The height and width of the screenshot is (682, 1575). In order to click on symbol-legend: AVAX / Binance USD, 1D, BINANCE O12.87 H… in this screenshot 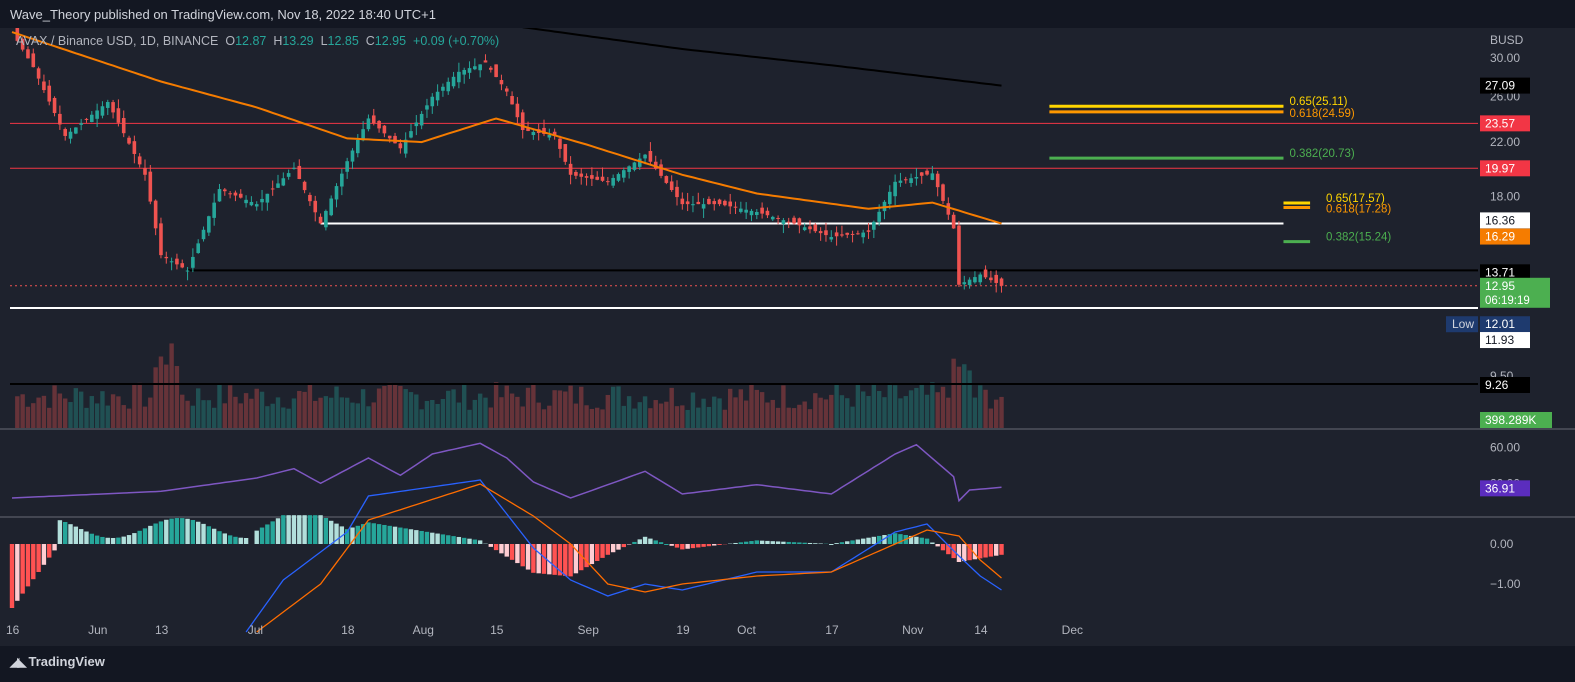, I will do `click(257, 41)`.